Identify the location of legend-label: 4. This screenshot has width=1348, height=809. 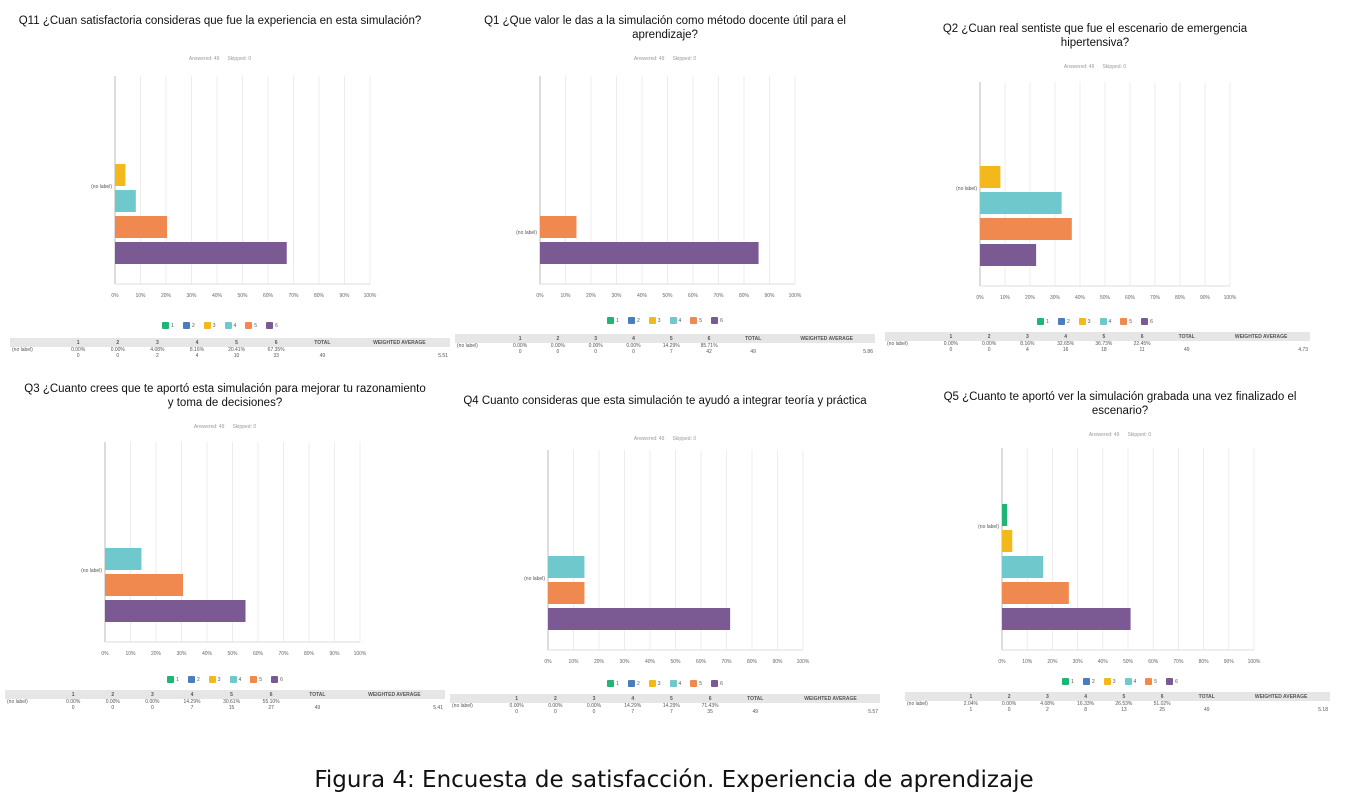
(680, 683).